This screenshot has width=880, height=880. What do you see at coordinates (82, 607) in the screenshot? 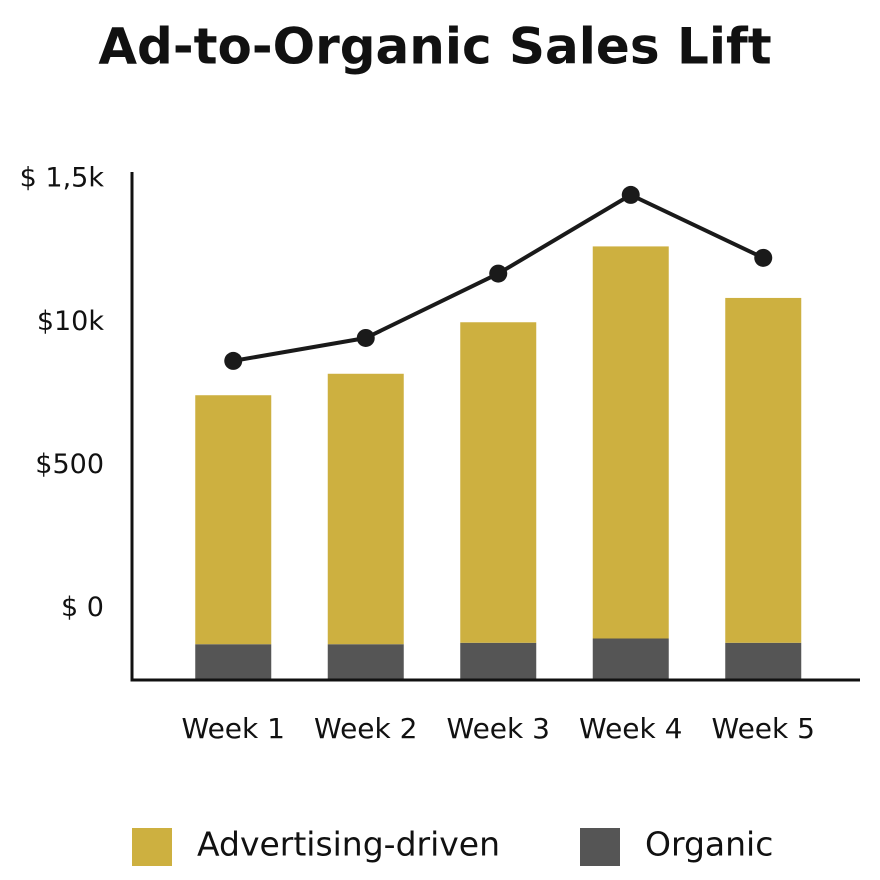
I see `y-tick-label: $ 0` at bounding box center [82, 607].